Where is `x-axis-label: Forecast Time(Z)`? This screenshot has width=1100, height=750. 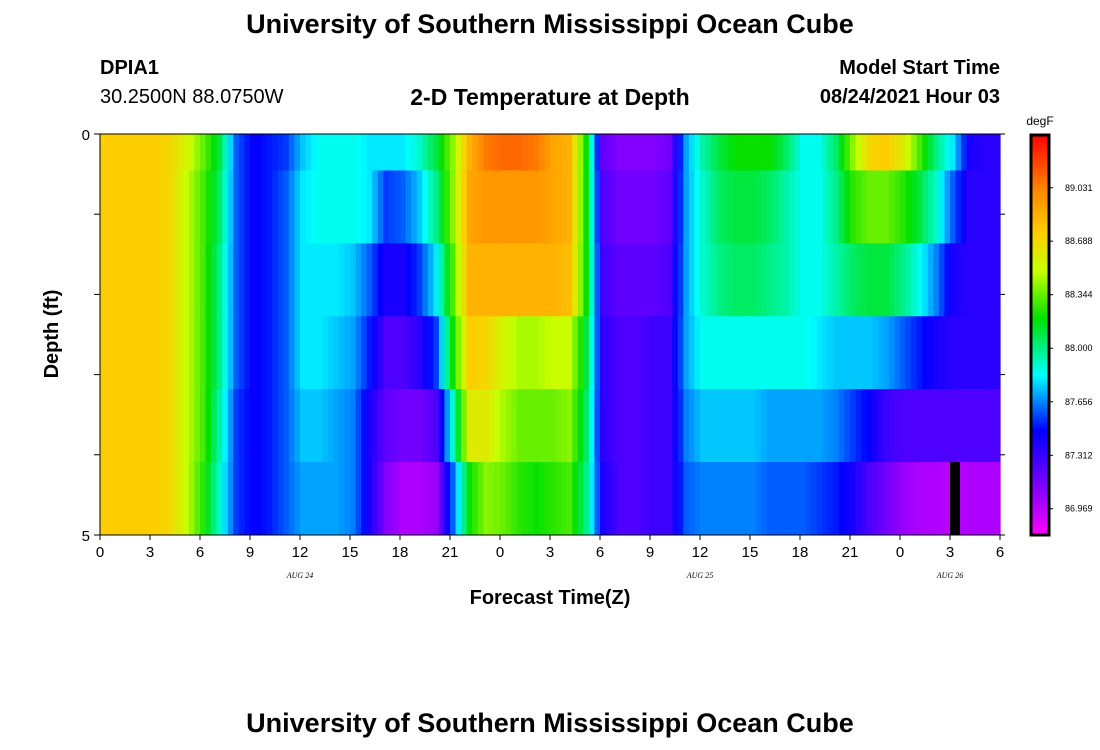
x-axis-label: Forecast Time(Z) is located at coordinates (550, 598).